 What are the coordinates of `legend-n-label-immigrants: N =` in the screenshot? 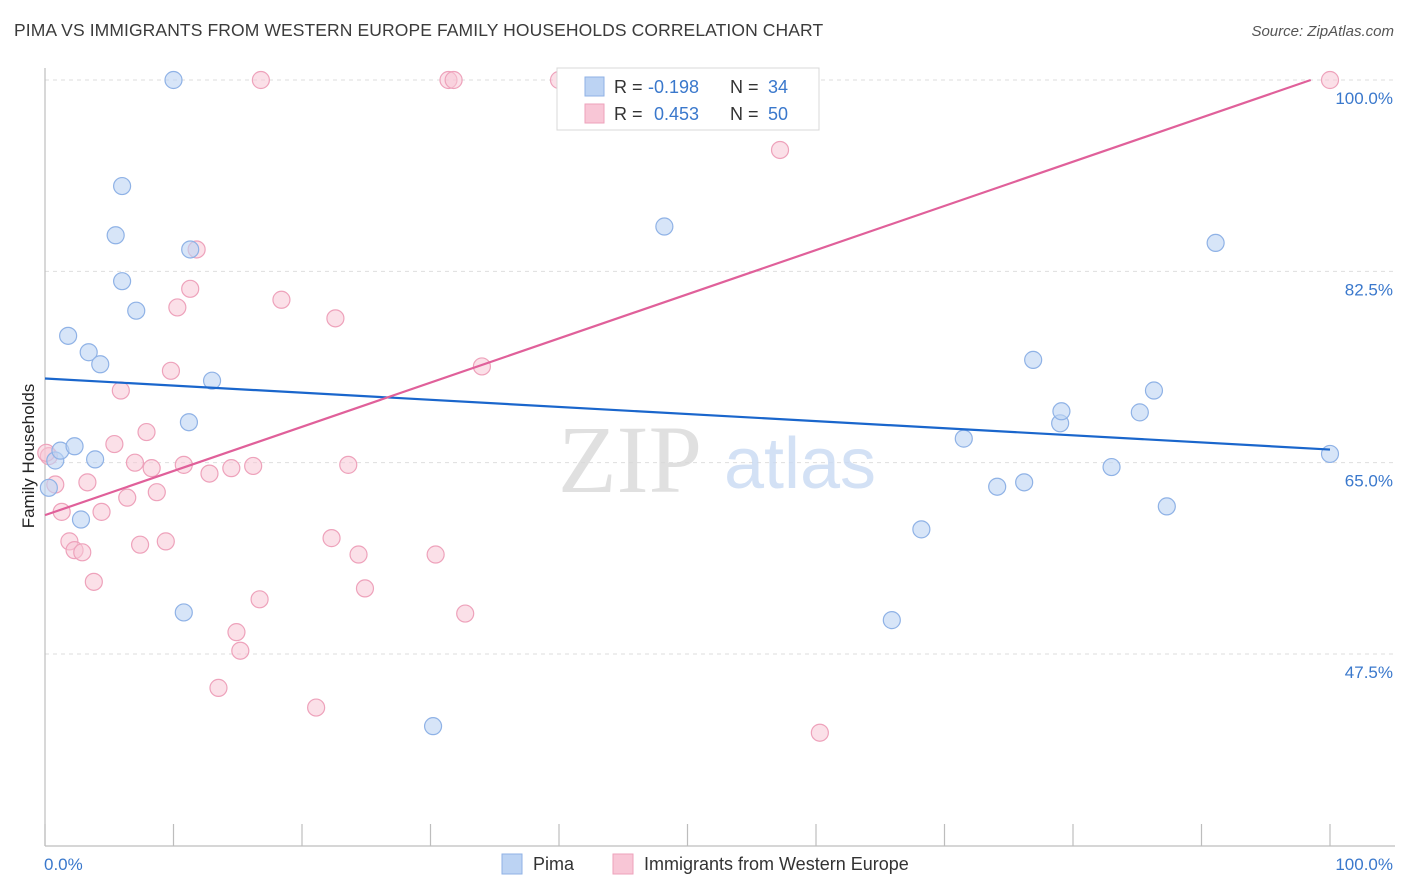 It's located at (744, 114).